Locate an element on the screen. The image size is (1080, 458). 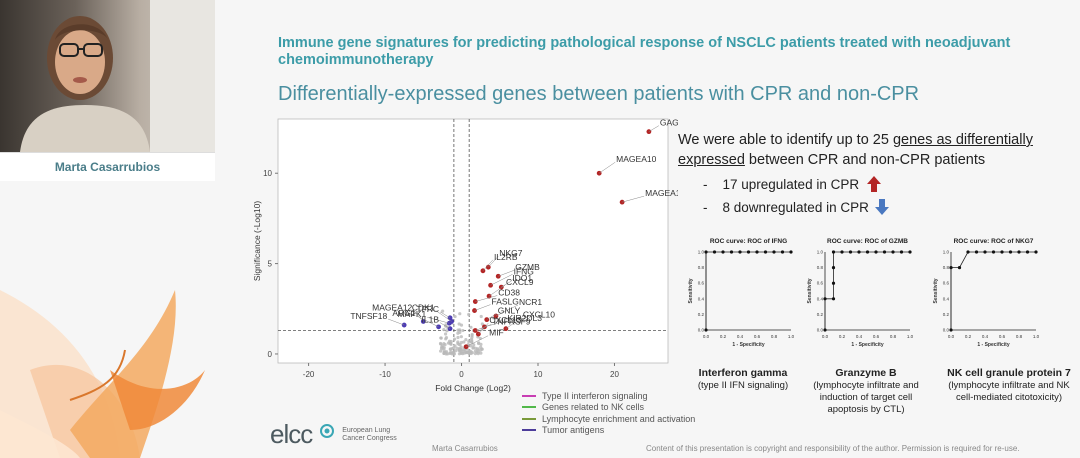
roc-curve is located at coordinates (993, 290).